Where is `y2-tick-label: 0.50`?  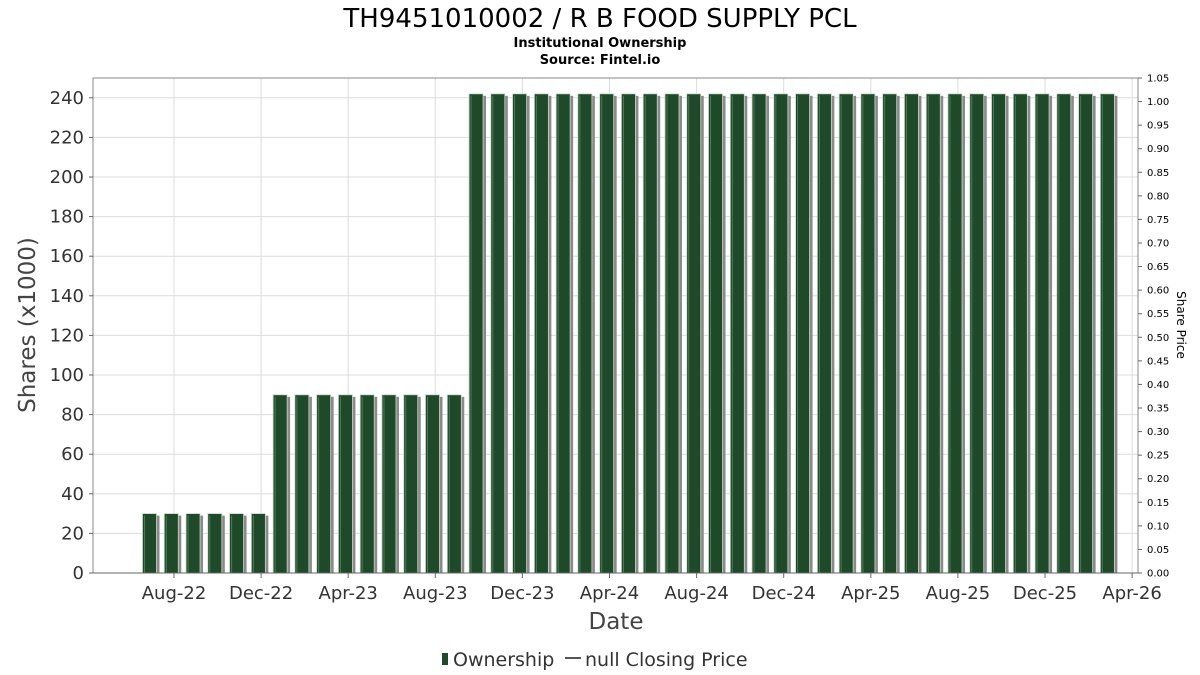
y2-tick-label: 0.50 is located at coordinates (1158, 338).